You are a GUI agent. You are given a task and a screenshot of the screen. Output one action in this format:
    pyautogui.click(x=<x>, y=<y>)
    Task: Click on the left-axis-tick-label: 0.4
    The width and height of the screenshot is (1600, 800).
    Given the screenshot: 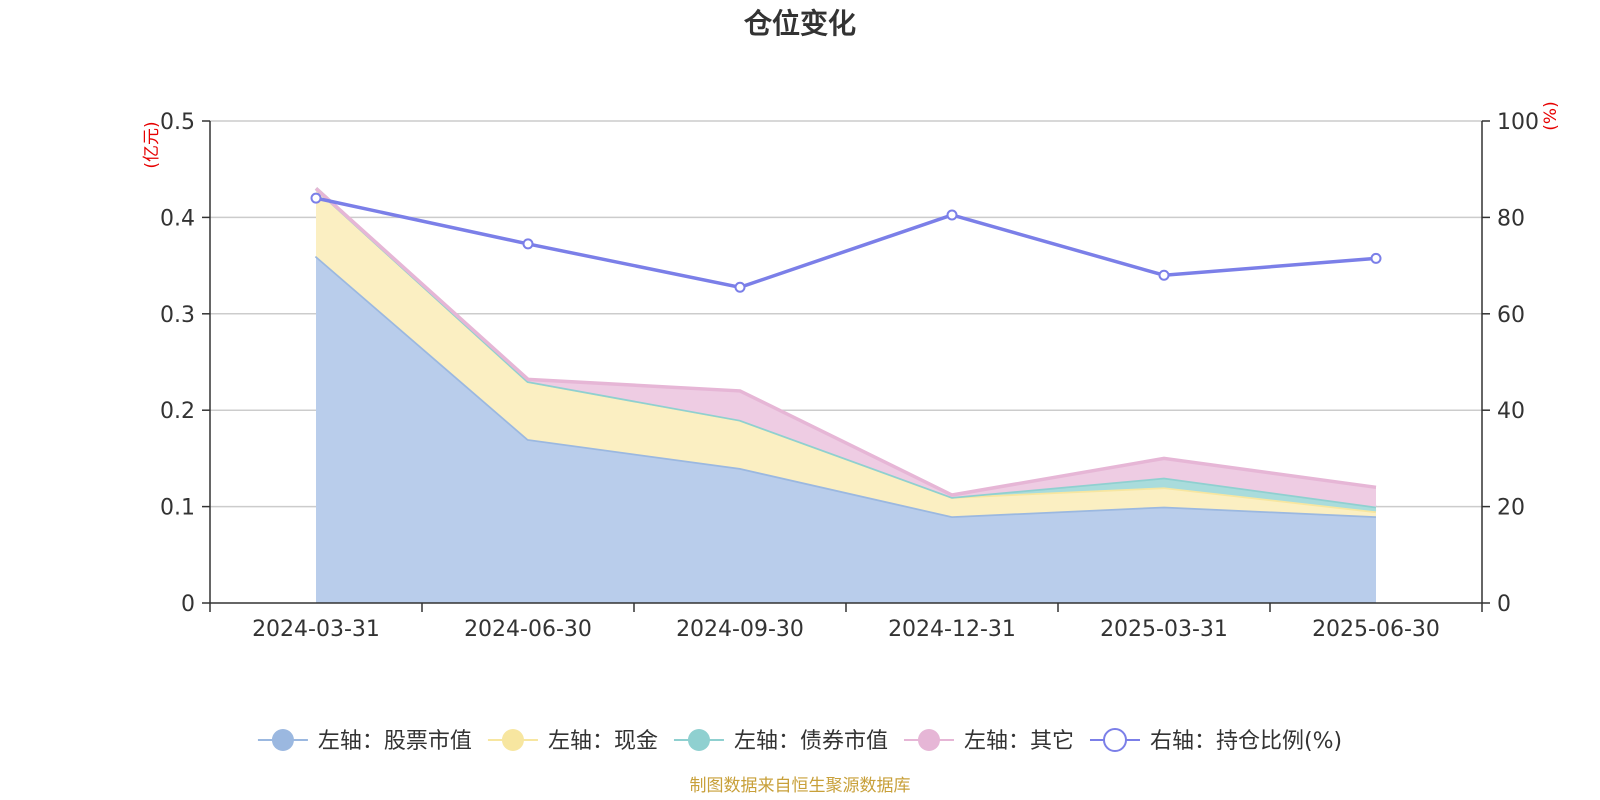 What is the action you would take?
    pyautogui.click(x=177, y=218)
    